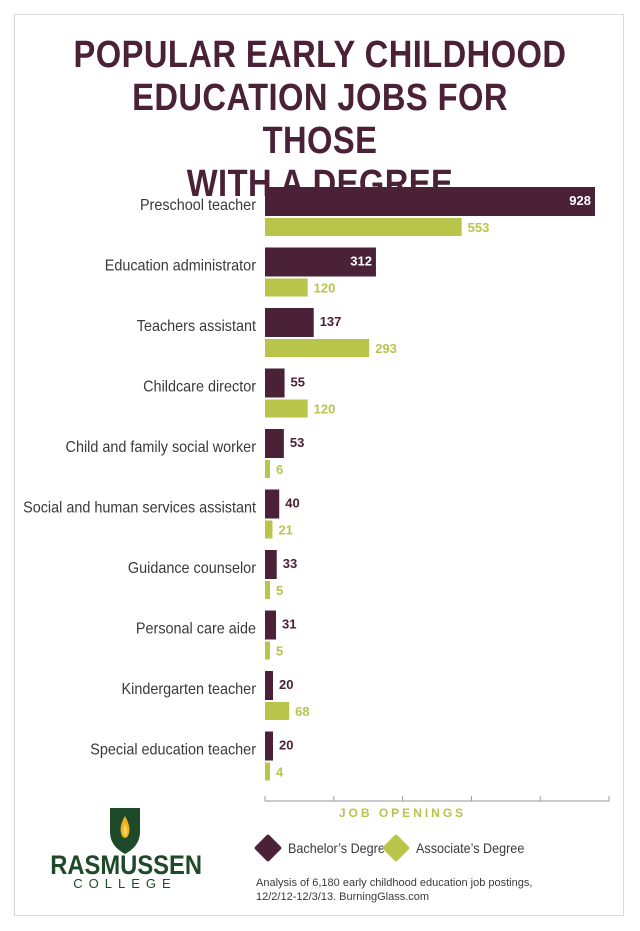 This screenshot has height=931, width=640. I want to click on x-axis-title: JOB OPENINGS, so click(402, 813).